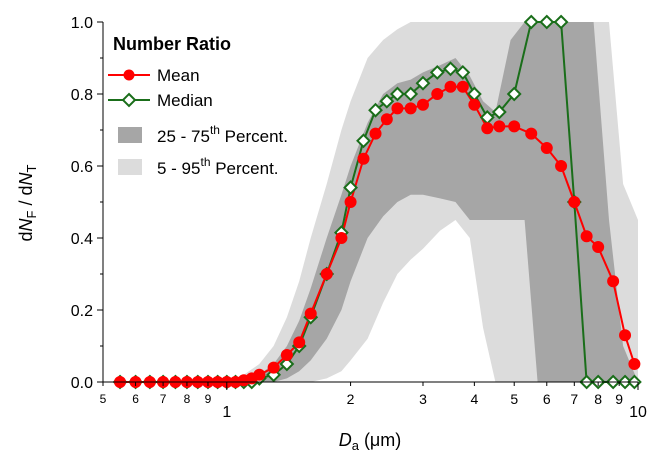 The width and height of the screenshot is (654, 450). What do you see at coordinates (226, 412) in the screenshot?
I see `x-major-tick-label: 1` at bounding box center [226, 412].